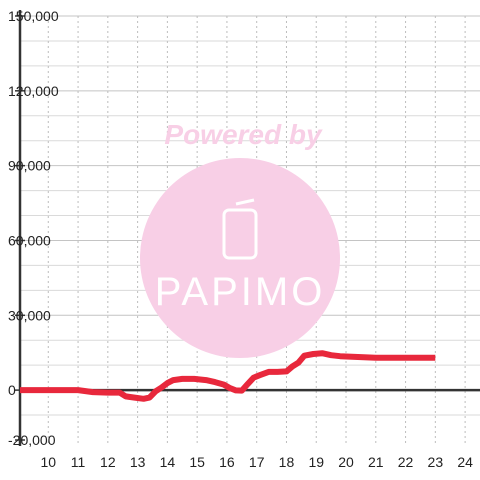  What do you see at coordinates (108, 462) in the screenshot?
I see `x-tick-label: 12` at bounding box center [108, 462].